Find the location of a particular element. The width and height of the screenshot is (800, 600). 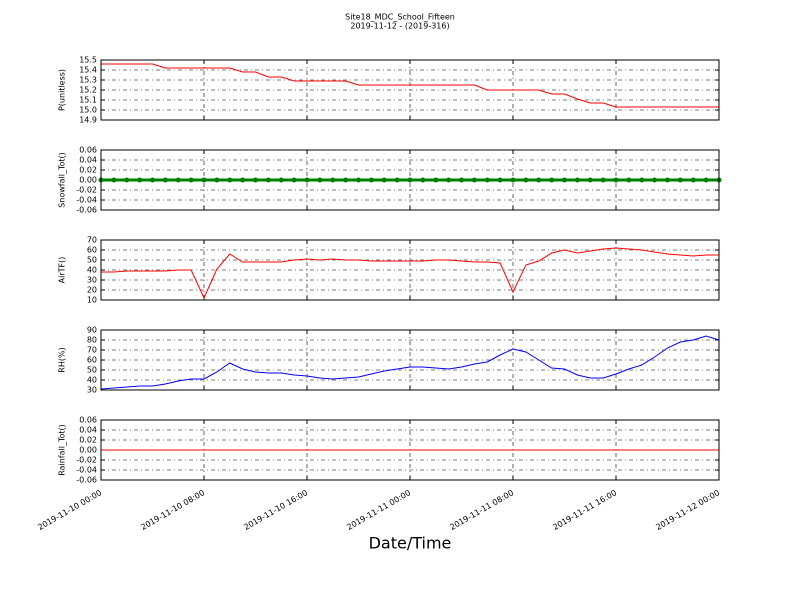

chart-title: Site18_MDC_School_Fifteen is located at coordinates (400, 17).